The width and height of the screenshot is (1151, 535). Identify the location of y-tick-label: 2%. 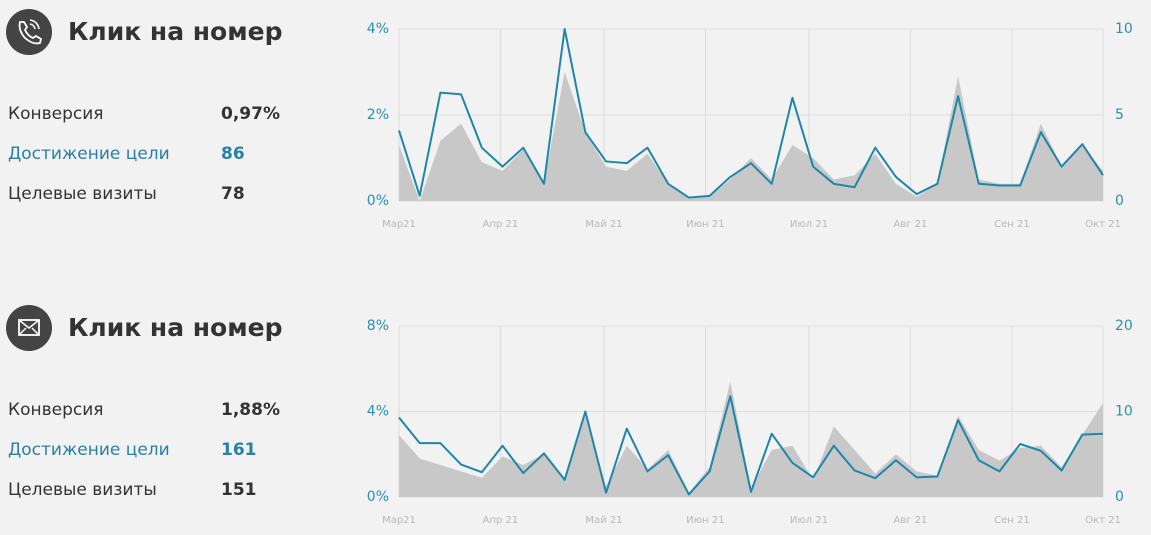
(378, 115).